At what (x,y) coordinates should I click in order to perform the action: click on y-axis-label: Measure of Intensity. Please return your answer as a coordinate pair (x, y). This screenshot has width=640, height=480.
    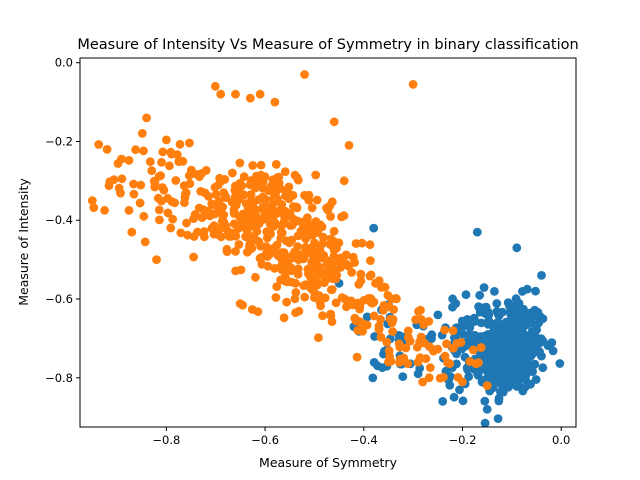
    Looking at the image, I should click on (23, 242).